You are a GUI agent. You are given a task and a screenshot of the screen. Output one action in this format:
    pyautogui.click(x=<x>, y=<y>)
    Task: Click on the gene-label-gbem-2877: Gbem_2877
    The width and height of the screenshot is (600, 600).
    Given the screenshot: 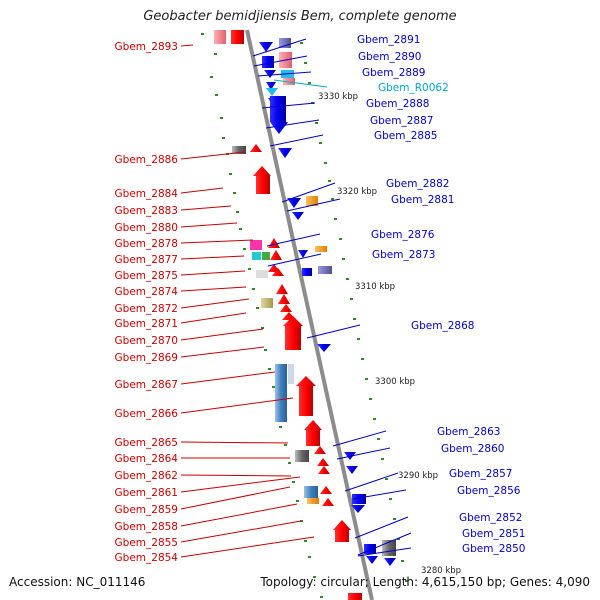 What is the action you would take?
    pyautogui.click(x=146, y=260)
    